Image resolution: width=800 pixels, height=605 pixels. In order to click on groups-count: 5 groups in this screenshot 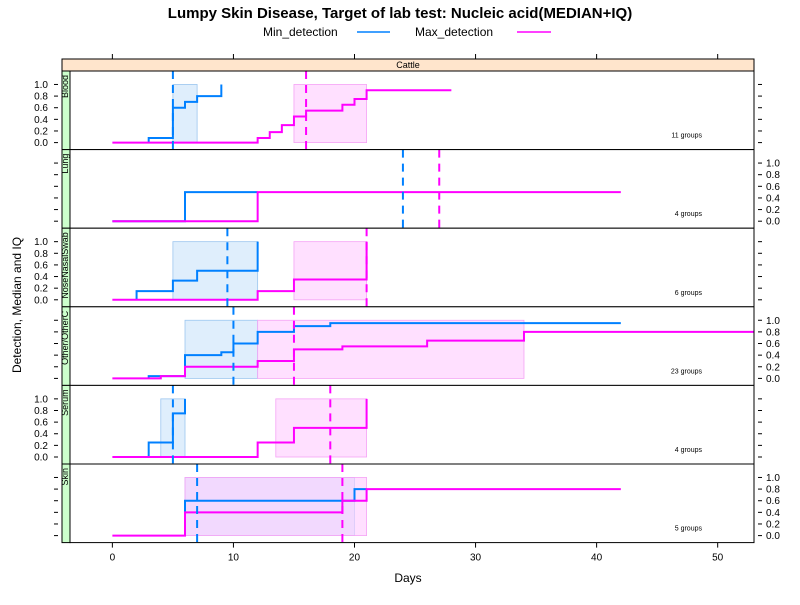, I will do `click(689, 529)`.